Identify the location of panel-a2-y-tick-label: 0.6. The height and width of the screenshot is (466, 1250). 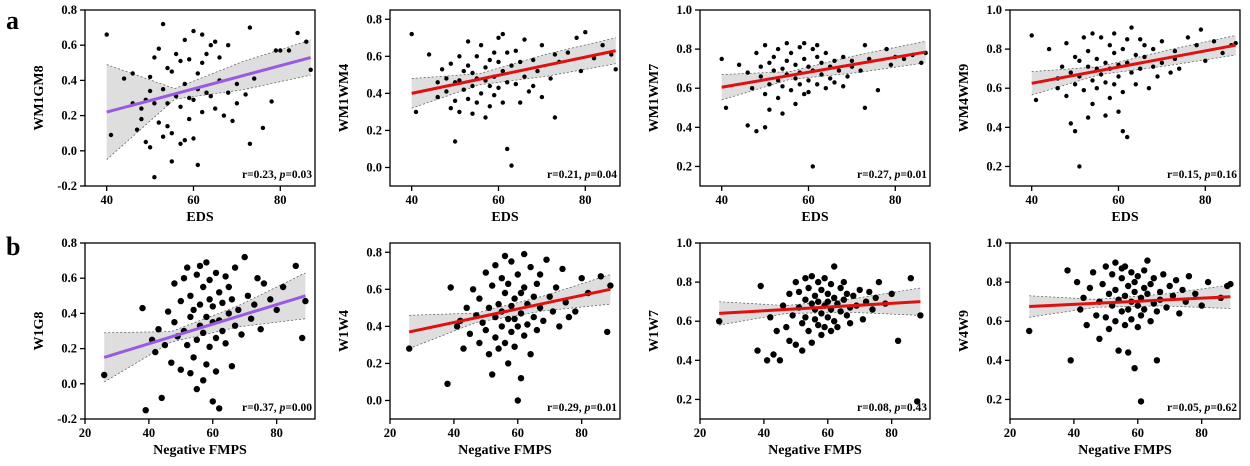
(374, 56).